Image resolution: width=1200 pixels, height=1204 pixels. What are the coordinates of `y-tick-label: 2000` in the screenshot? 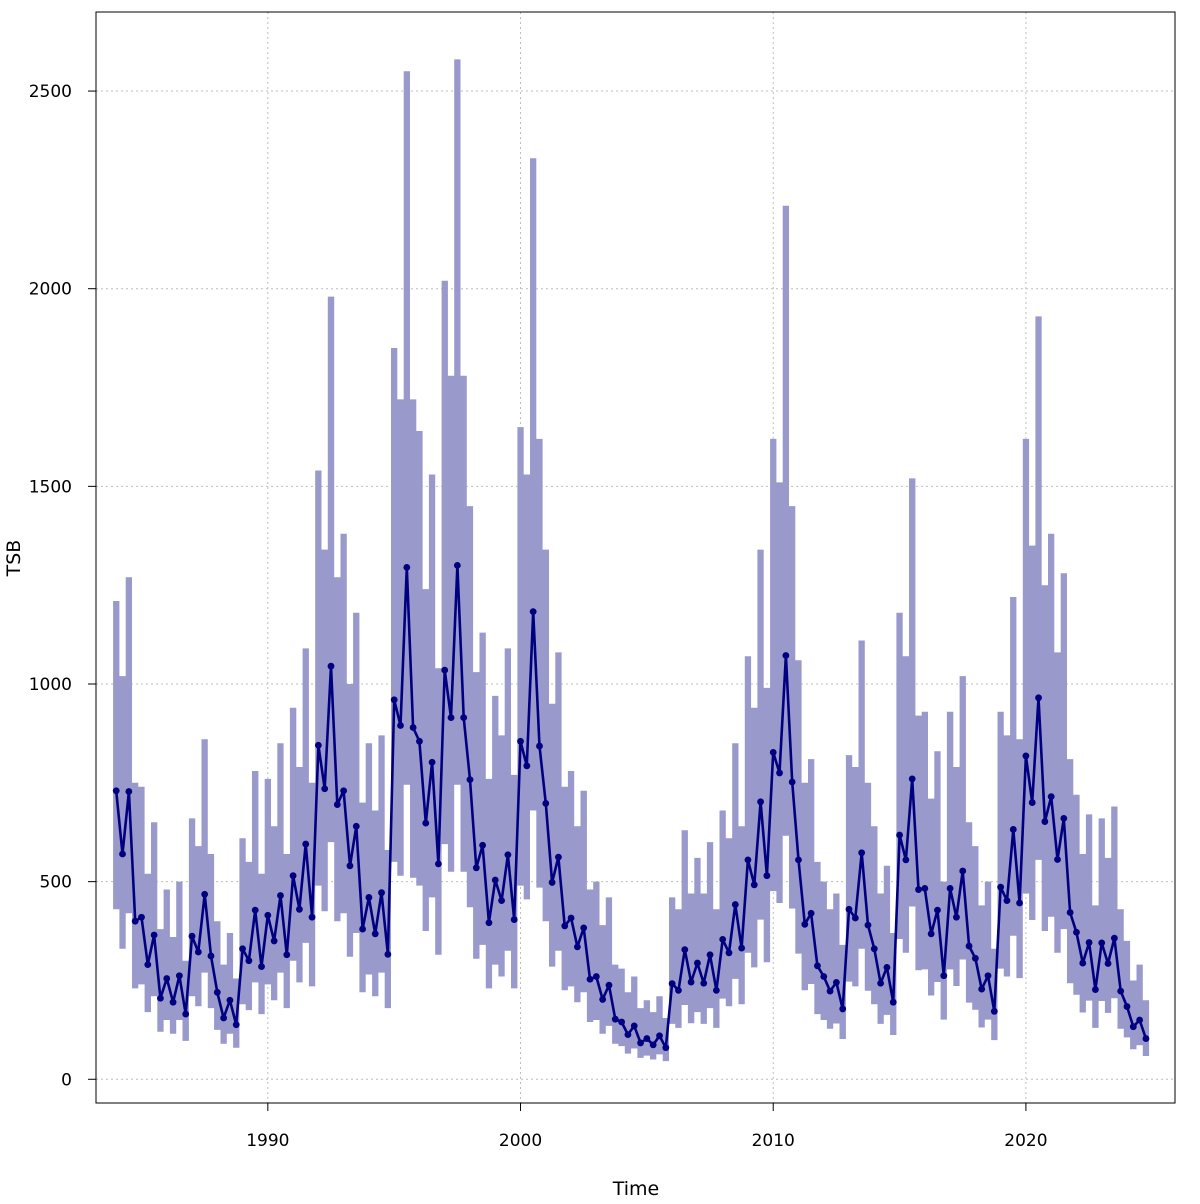 It's located at (50, 290).